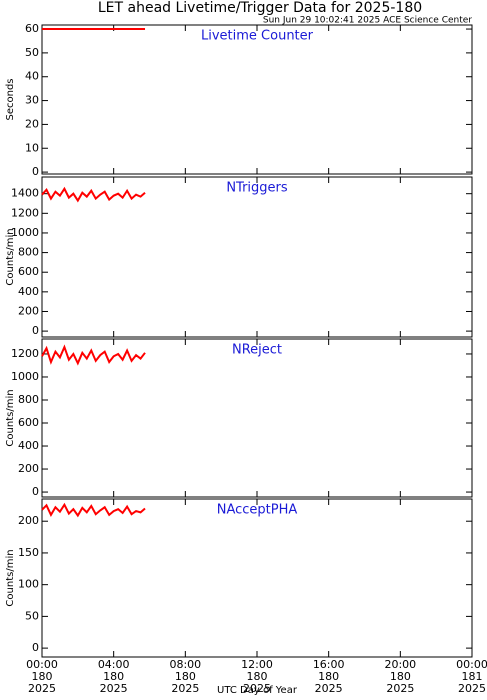  What do you see at coordinates (28, 584) in the screenshot?
I see `y-tick-label: 100` at bounding box center [28, 584].